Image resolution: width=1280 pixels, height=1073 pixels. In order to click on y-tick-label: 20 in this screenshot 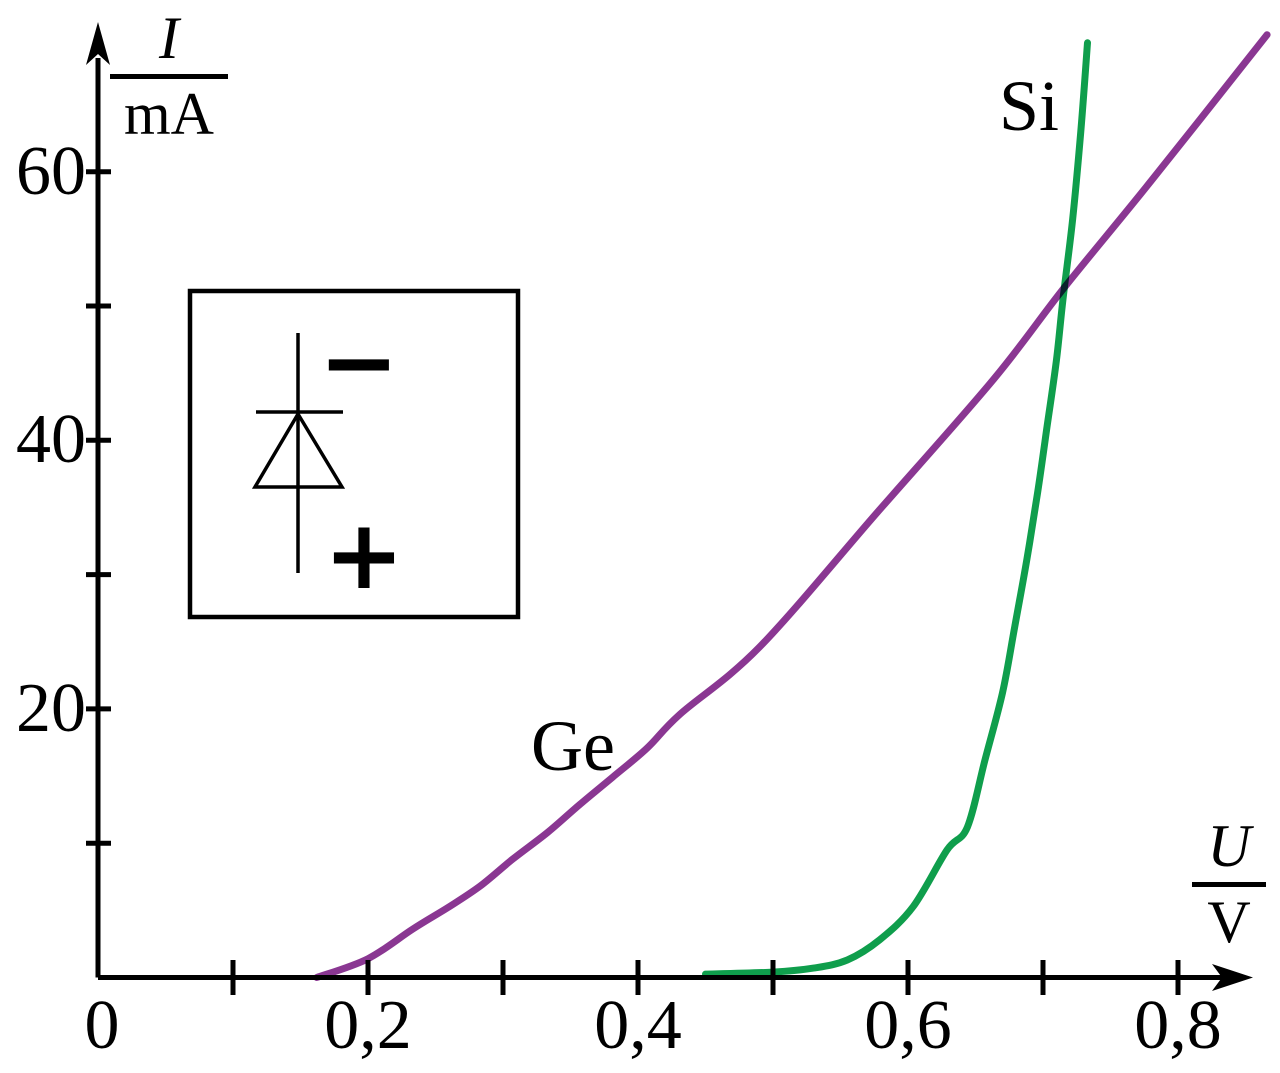, I will do `click(51, 708)`.